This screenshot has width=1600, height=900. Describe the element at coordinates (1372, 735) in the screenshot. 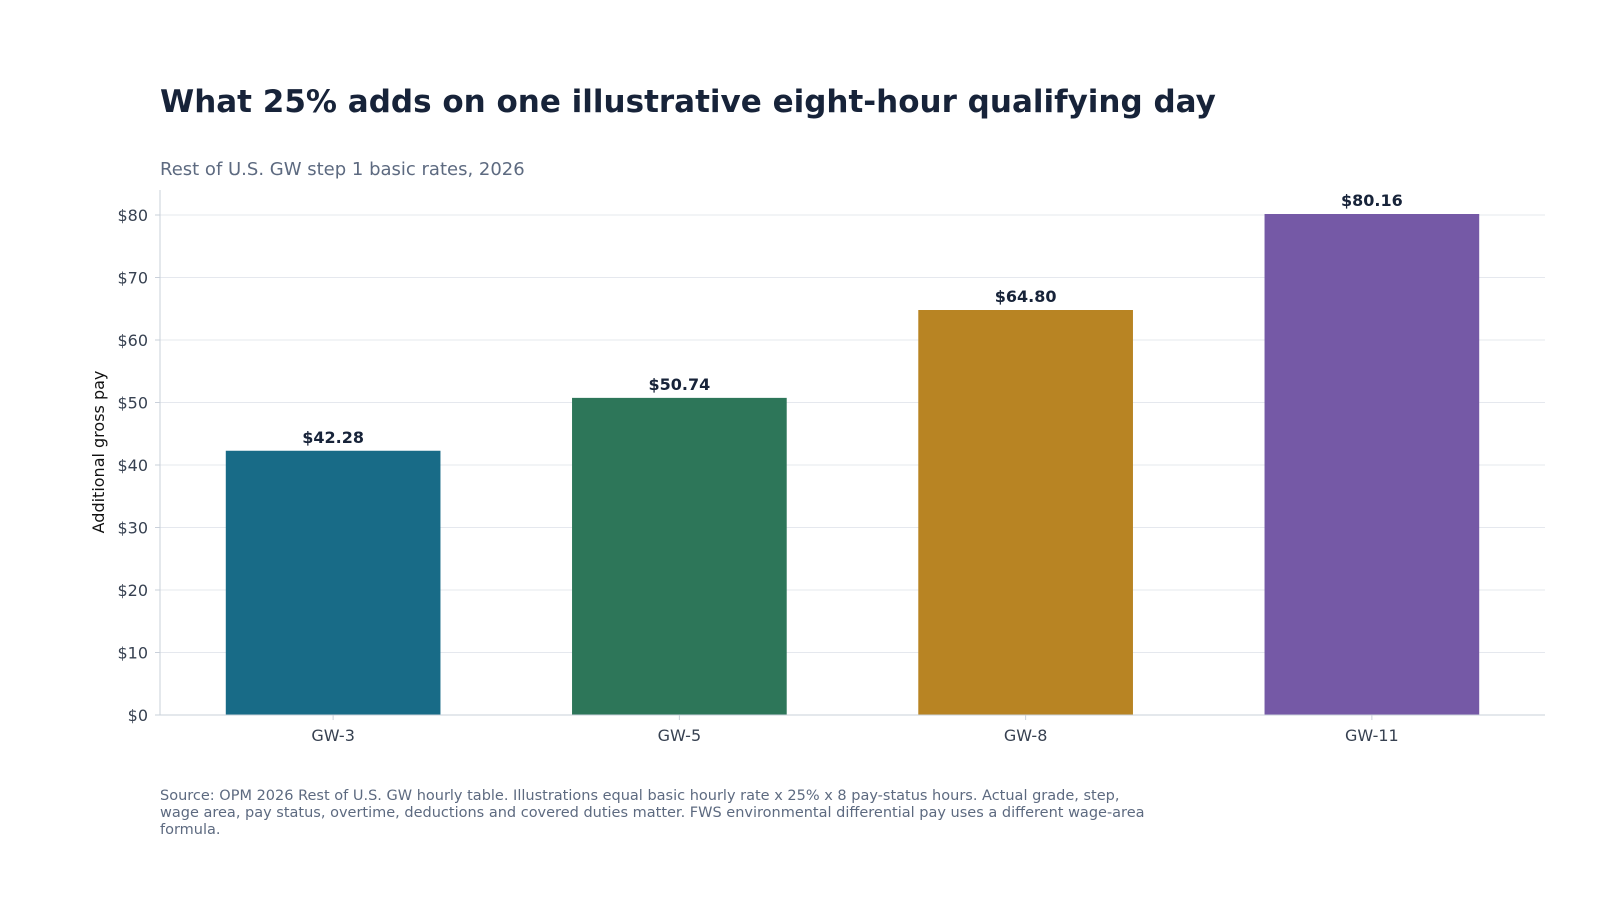

I see `x-tick-label: GW-11` at that location.